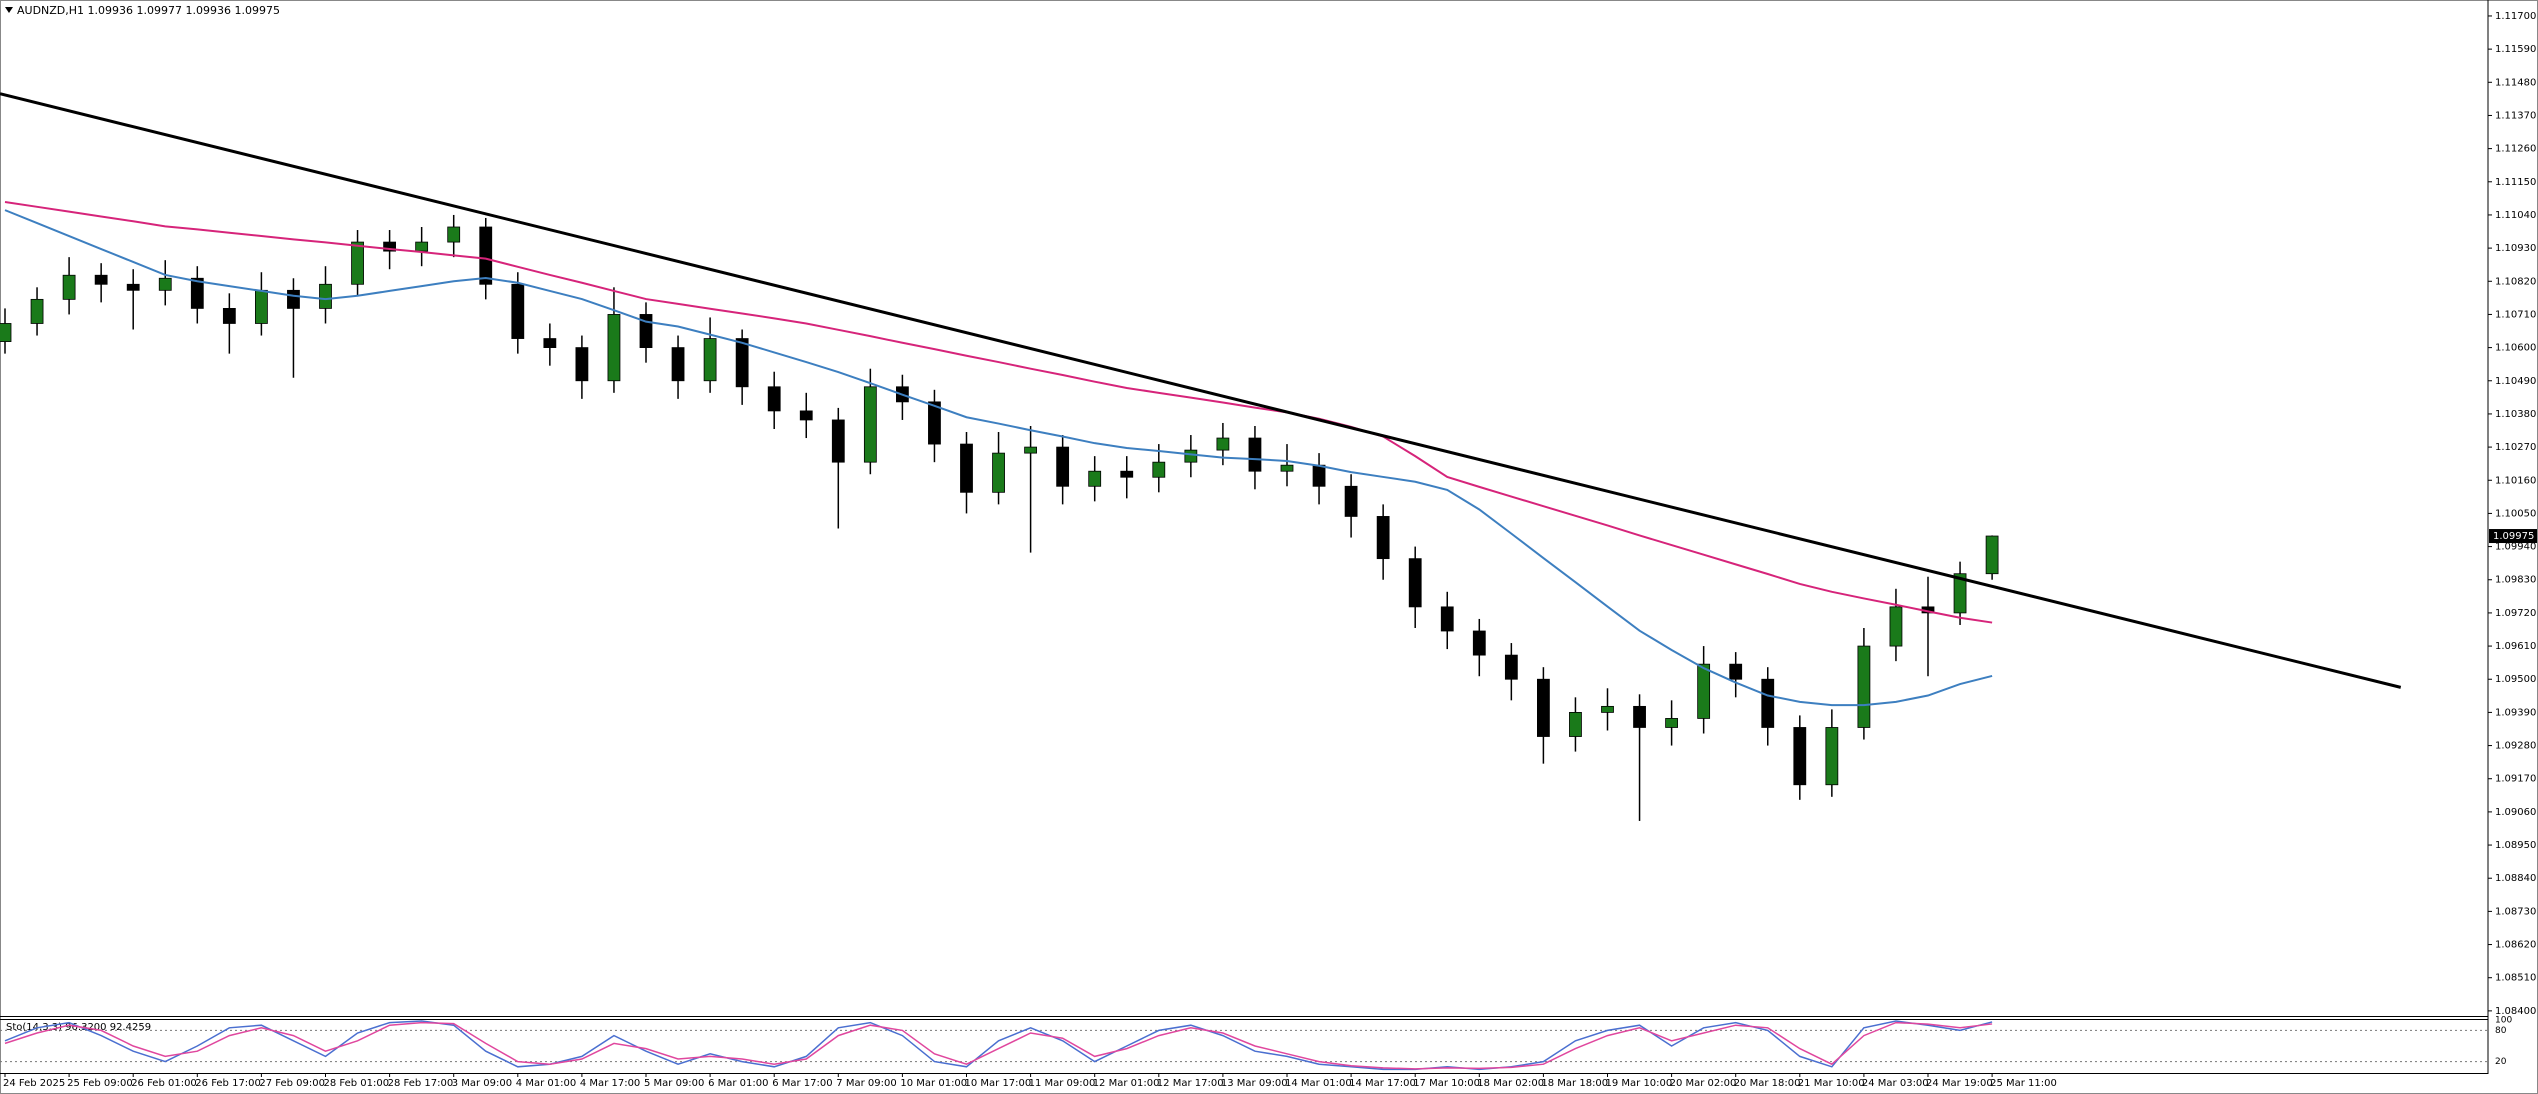  I want to click on y-tick-label: 1.09720, so click(2515, 613).